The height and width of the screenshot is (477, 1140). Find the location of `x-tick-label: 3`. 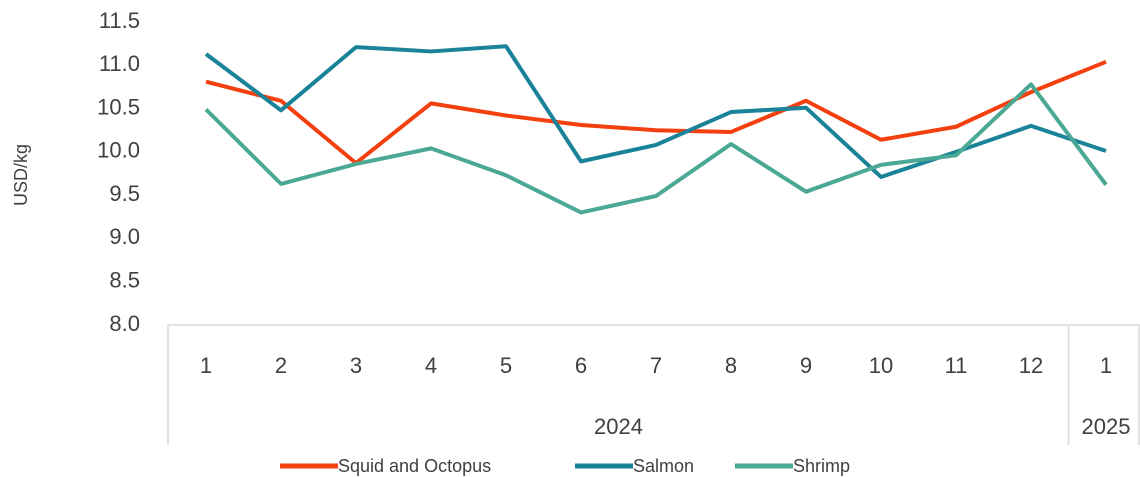

x-tick-label: 3 is located at coordinates (356, 365).